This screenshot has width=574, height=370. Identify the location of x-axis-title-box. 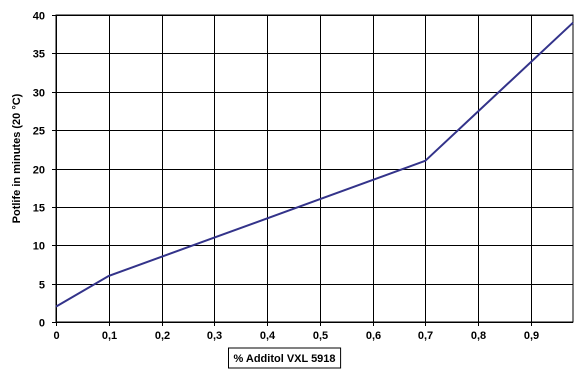
(285, 358).